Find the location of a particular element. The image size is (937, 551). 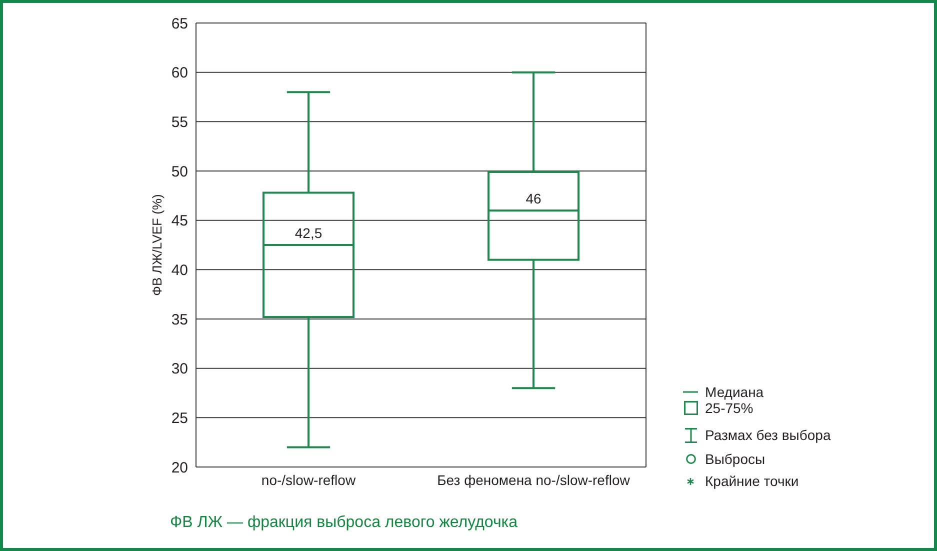

y-tick-label: 65 is located at coordinates (179, 23).